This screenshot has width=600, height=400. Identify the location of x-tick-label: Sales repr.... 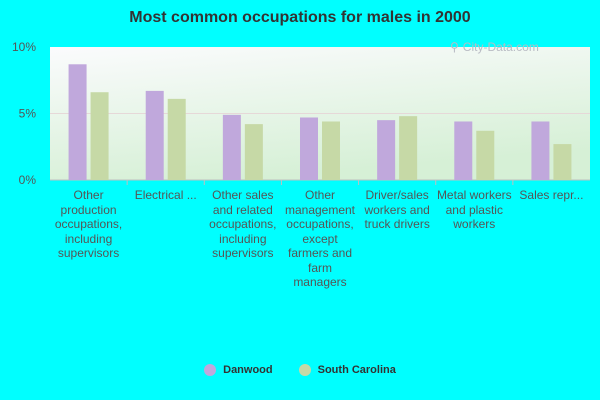
(551, 195).